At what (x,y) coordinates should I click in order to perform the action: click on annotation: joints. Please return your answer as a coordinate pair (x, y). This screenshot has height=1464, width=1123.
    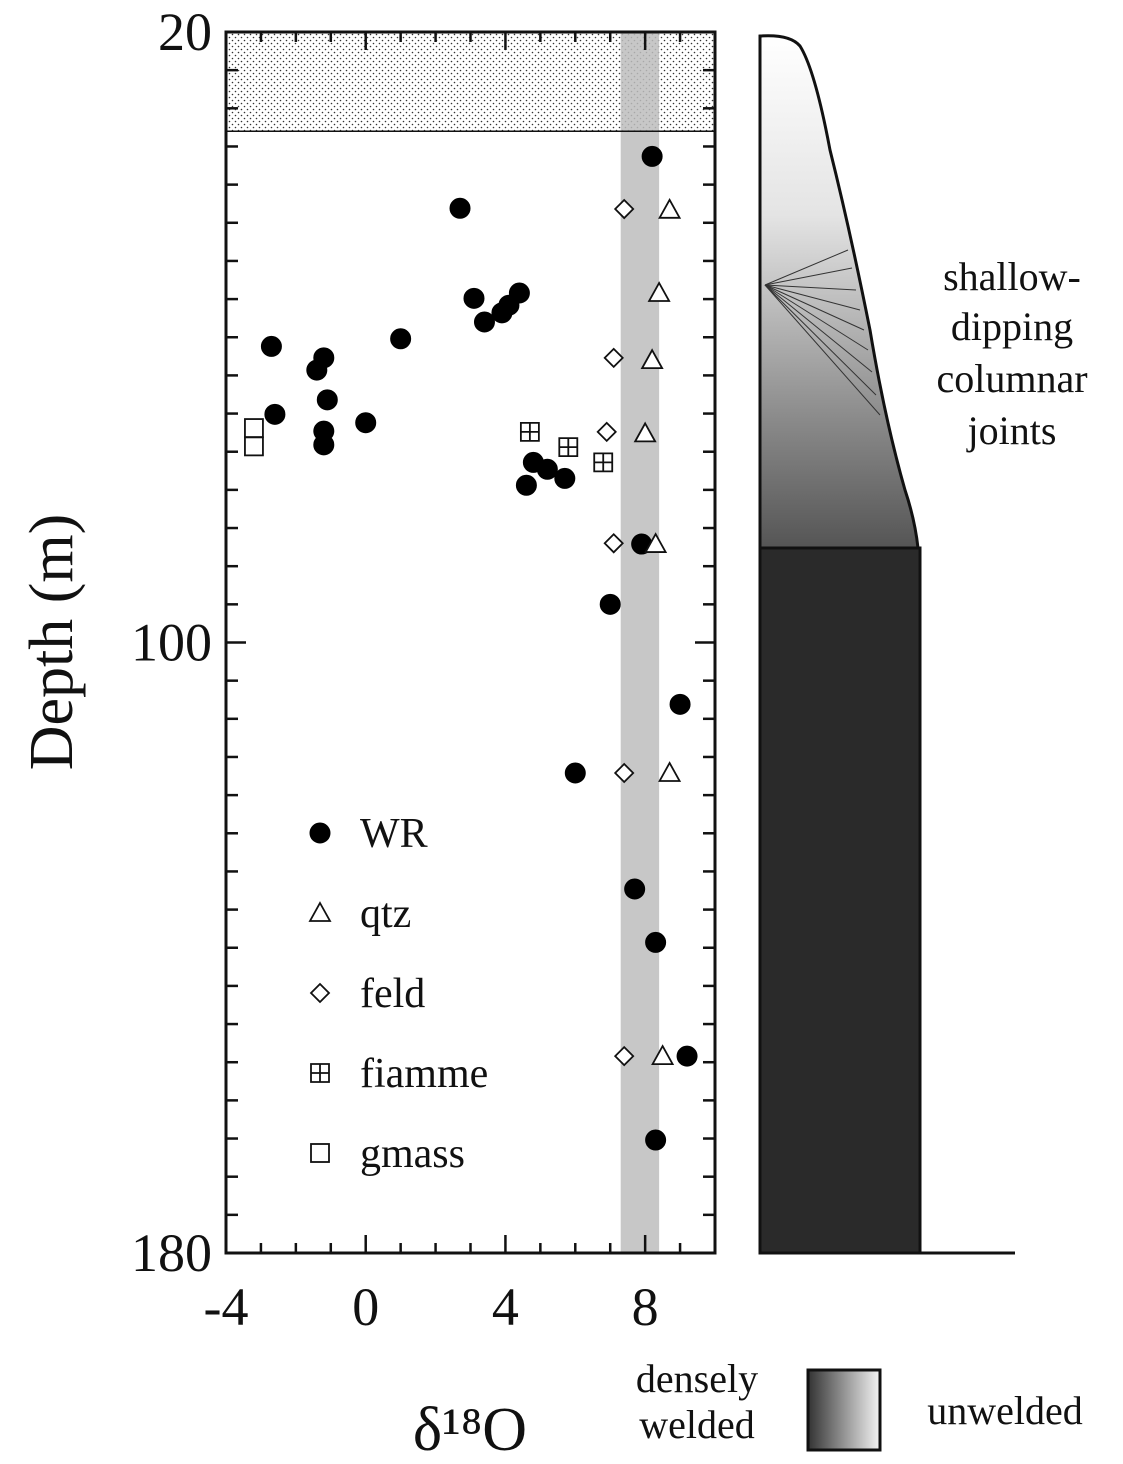
    Looking at the image, I should click on (1011, 430).